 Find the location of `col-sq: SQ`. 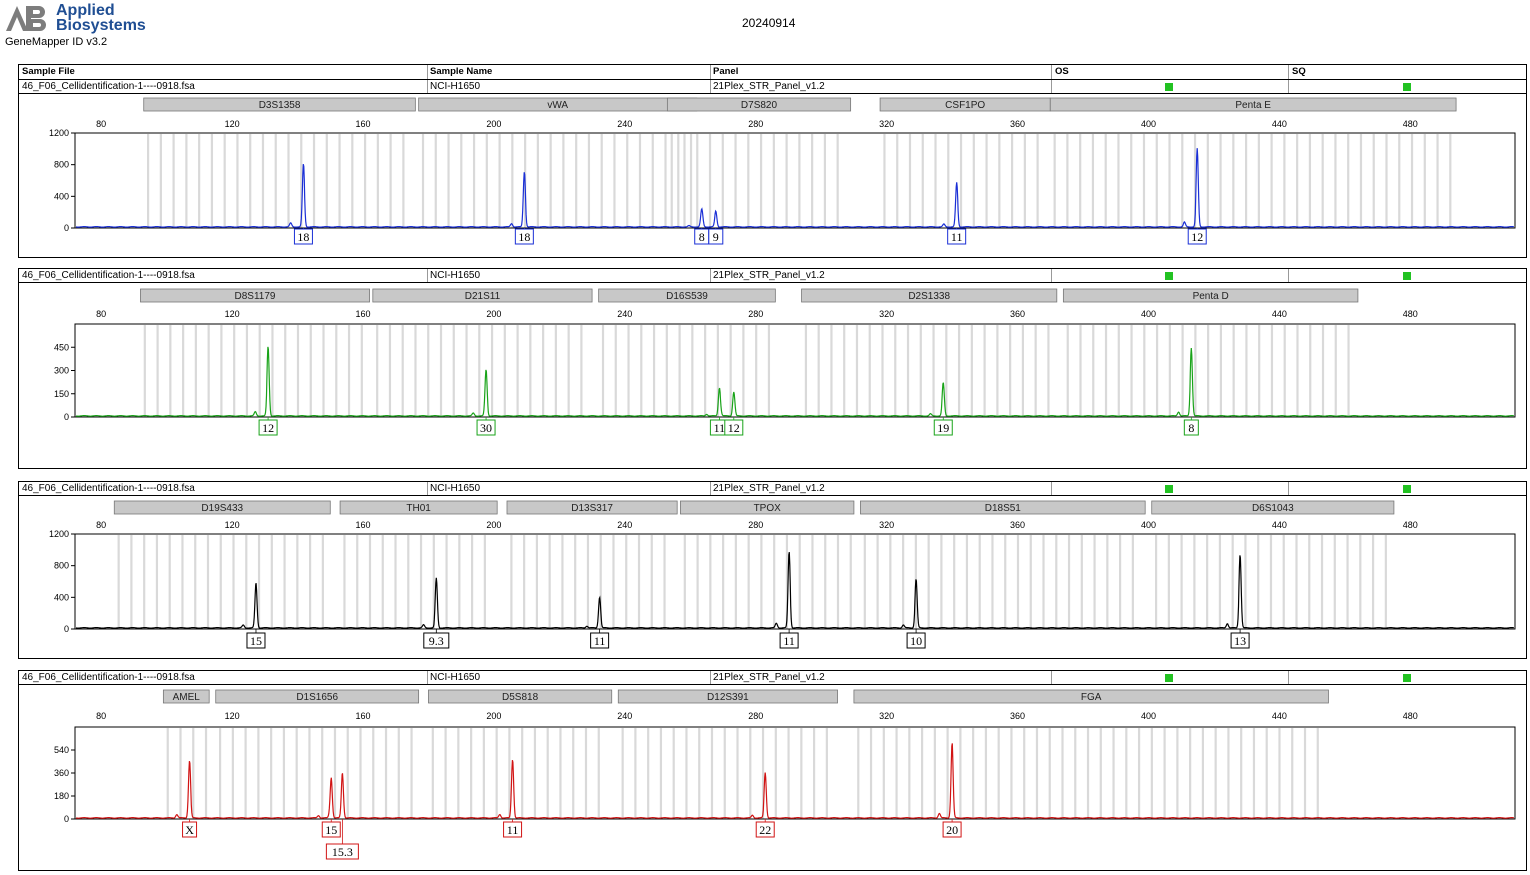

col-sq: SQ is located at coordinates (1299, 71).